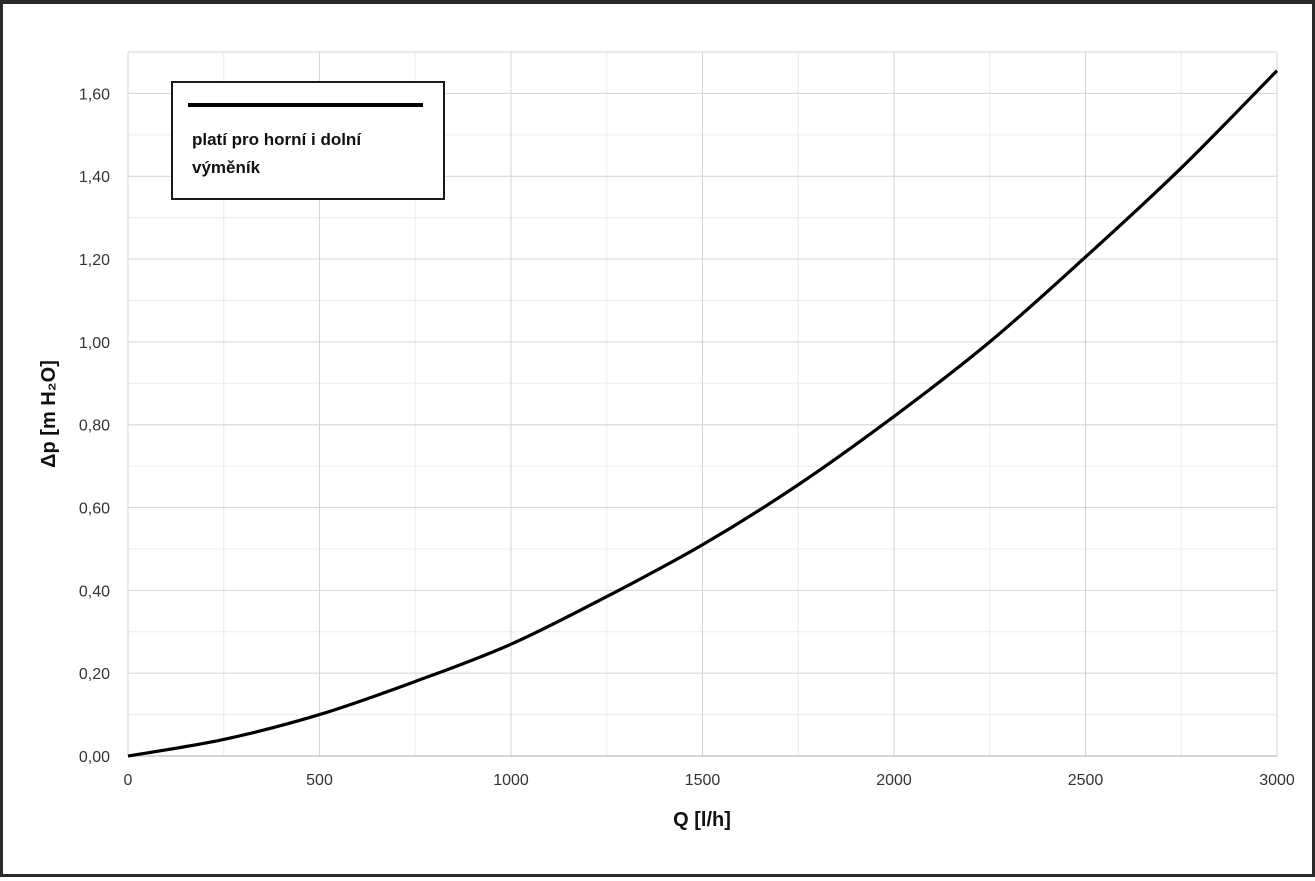 This screenshot has height=881, width=1315. I want to click on y-tick-label: 0,60, so click(94, 509).